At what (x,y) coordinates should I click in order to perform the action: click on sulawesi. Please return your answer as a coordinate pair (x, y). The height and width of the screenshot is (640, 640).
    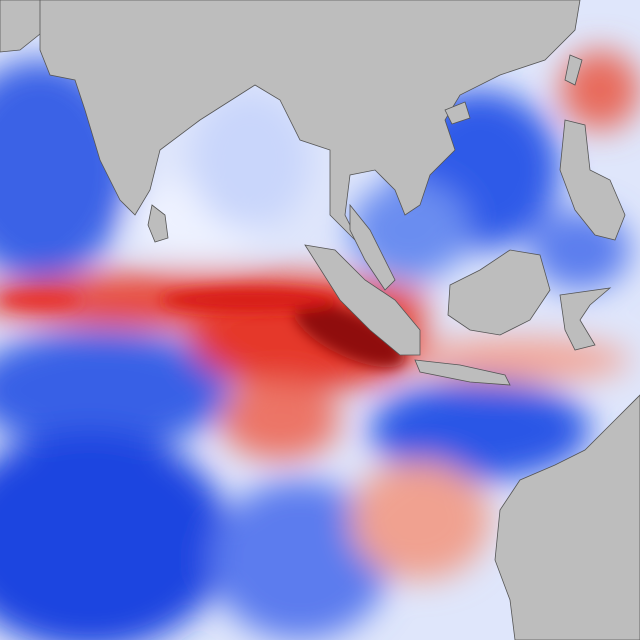
    Looking at the image, I should click on (585, 319).